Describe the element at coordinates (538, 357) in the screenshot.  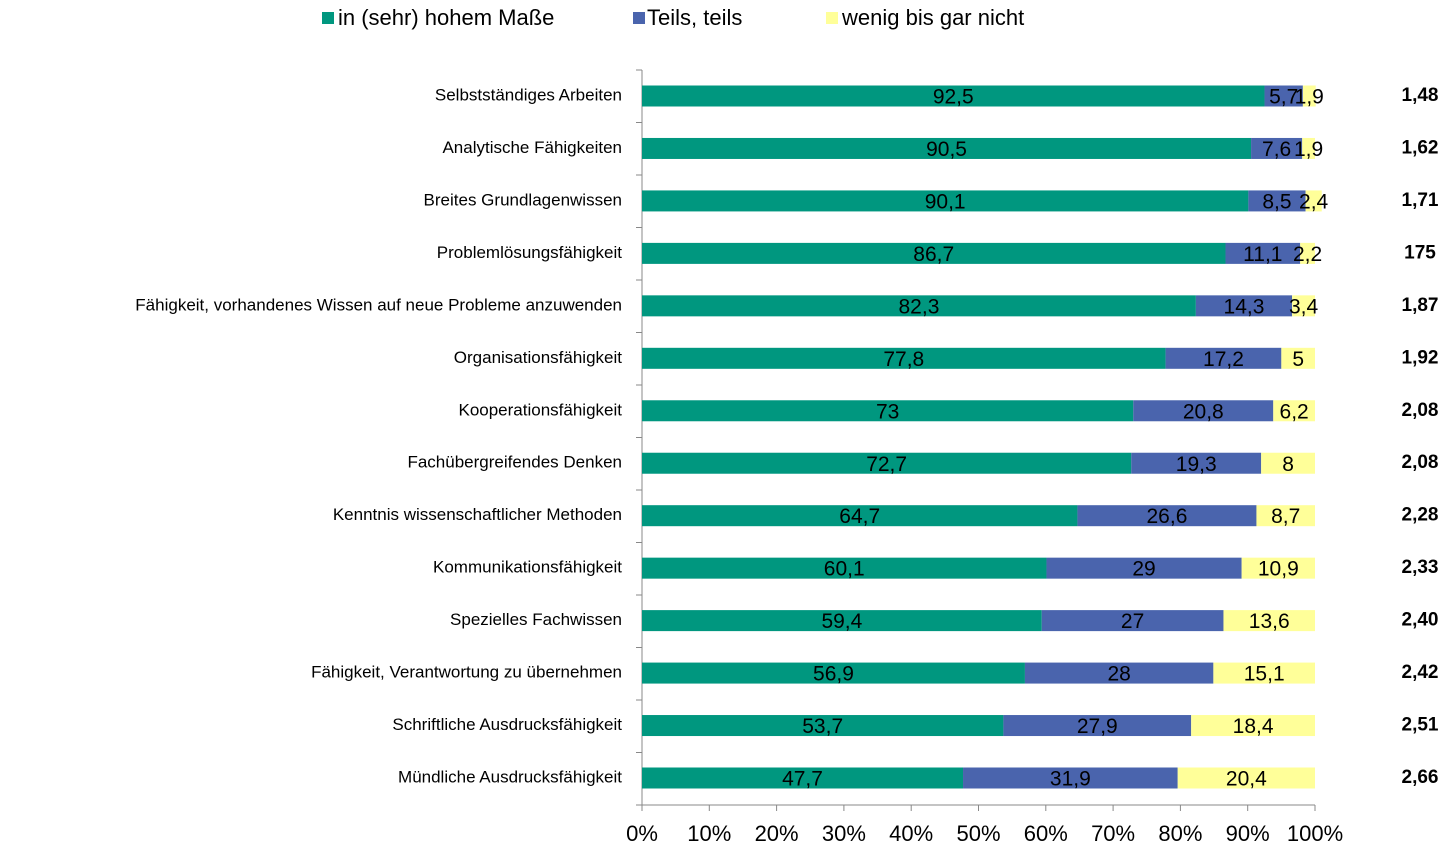
I see `category-label: Organisationsfähigkeit` at that location.